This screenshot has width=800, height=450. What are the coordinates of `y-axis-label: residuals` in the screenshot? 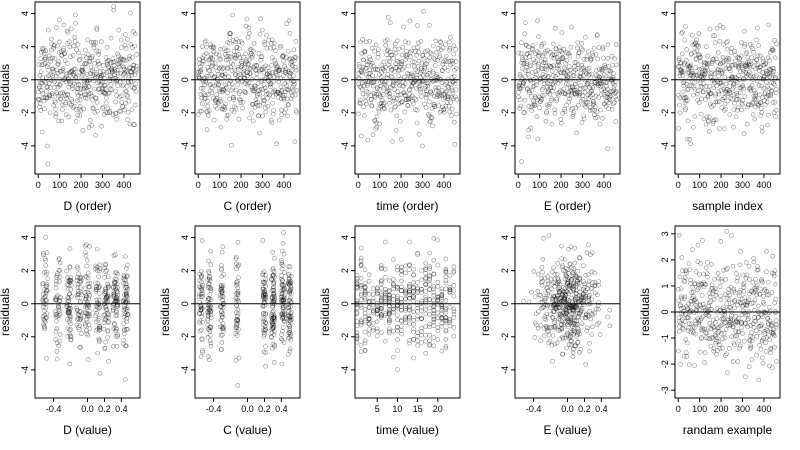 It's located at (325, 312).